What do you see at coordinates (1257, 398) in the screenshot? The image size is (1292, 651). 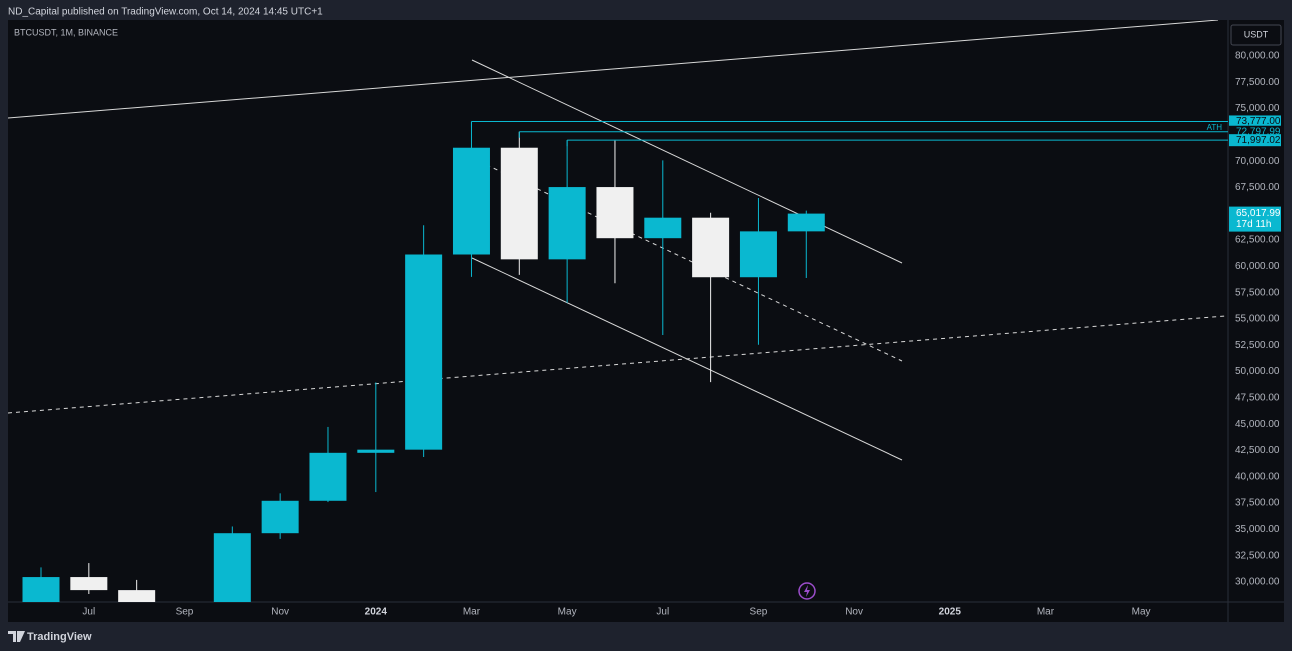 I see `y-tick-label: 47,500.00` at bounding box center [1257, 398].